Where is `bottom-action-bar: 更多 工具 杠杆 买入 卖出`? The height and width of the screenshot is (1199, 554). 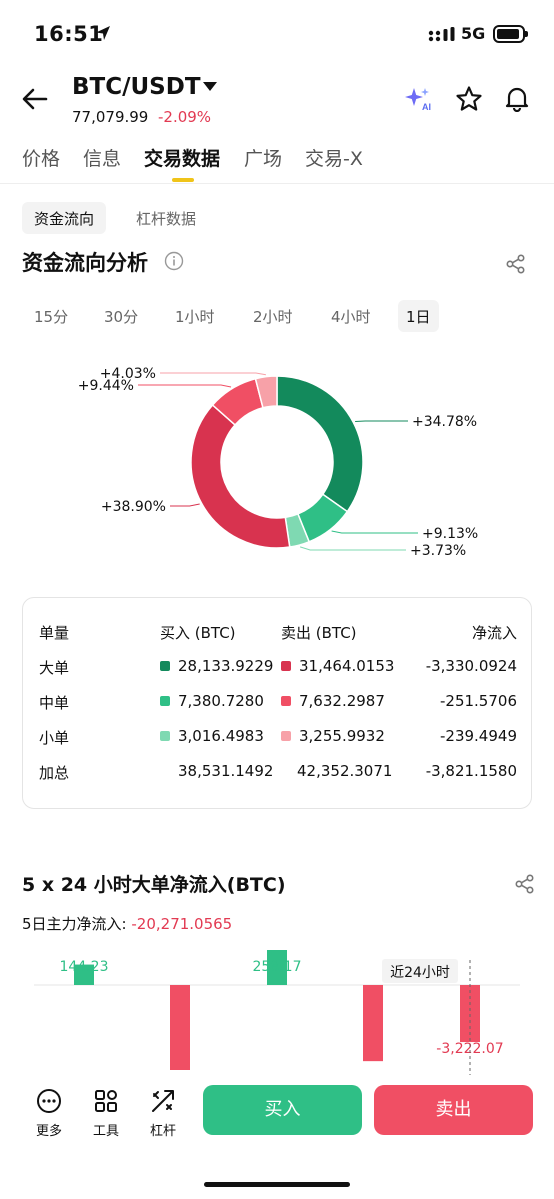
bottom-action-bar: 更多 工具 杠杆 买入 卖出 is located at coordinates (277, 1137).